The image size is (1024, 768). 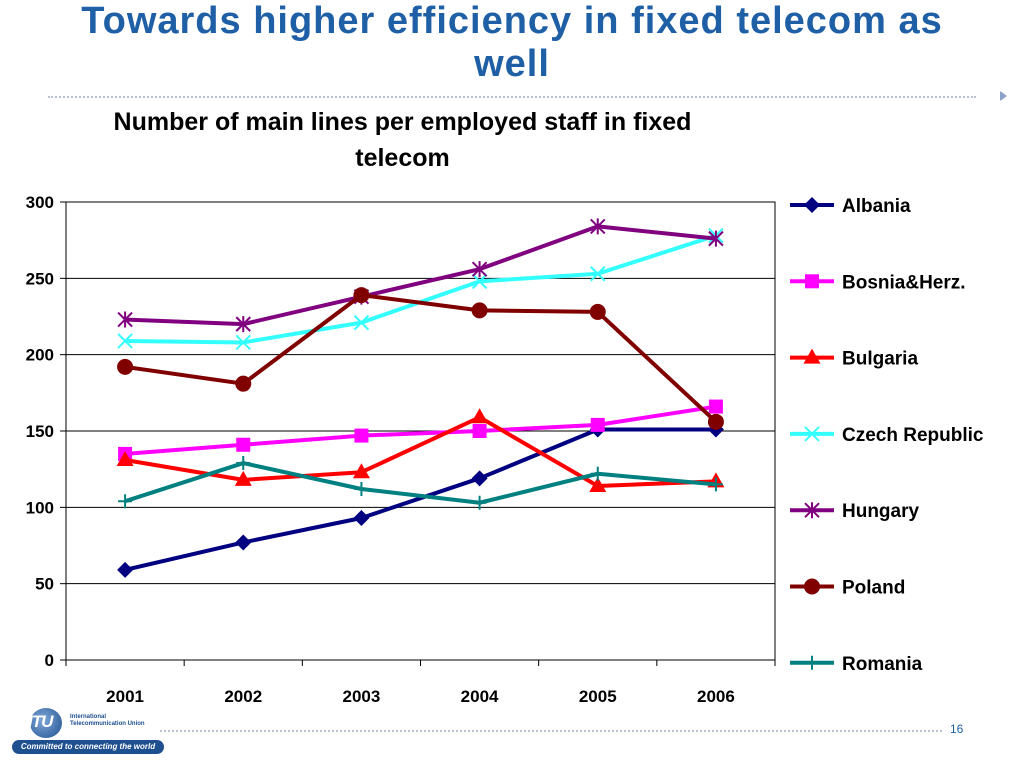 What do you see at coordinates (49, 660) in the screenshot?
I see `y-tick-label-0: 0` at bounding box center [49, 660].